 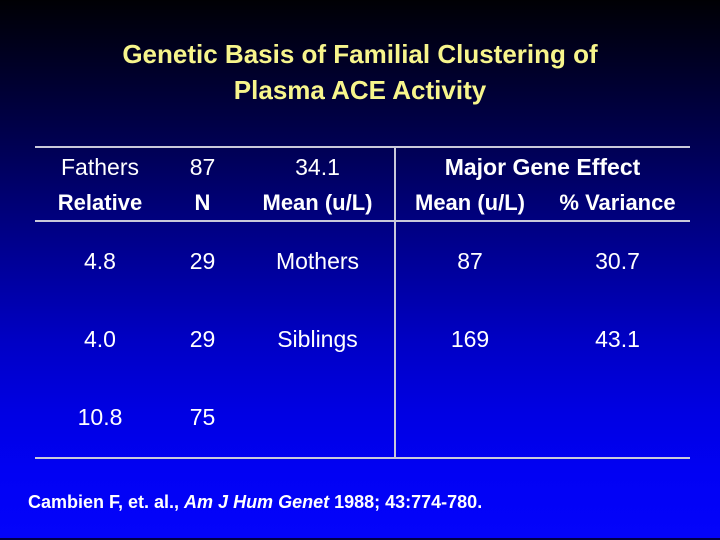 What do you see at coordinates (202, 204) in the screenshot?
I see `column-header-n: N` at bounding box center [202, 204].